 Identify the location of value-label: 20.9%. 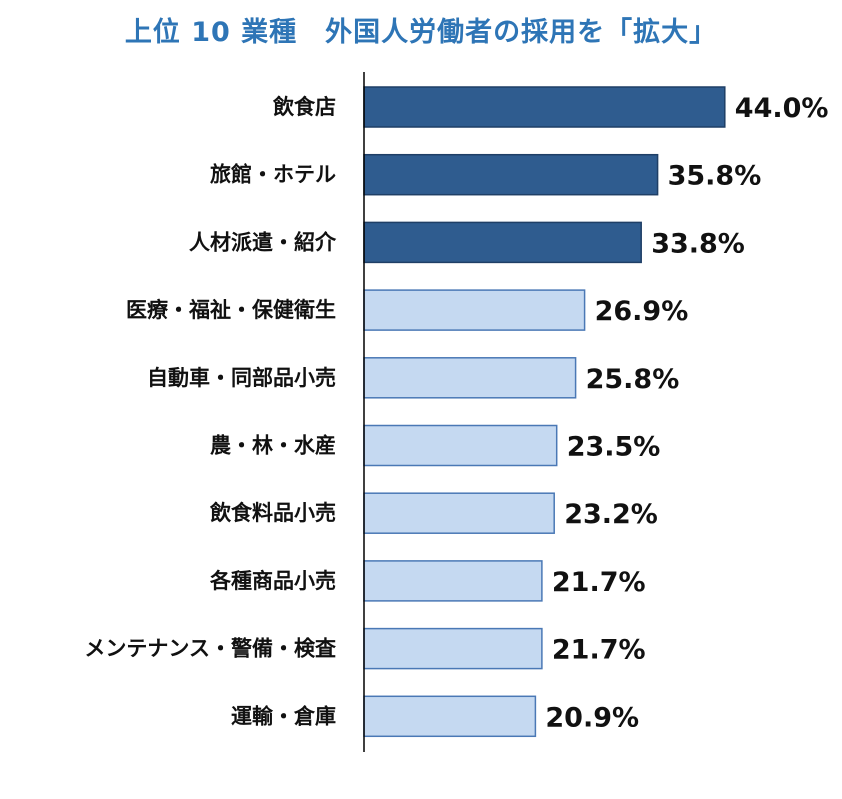
(592, 717).